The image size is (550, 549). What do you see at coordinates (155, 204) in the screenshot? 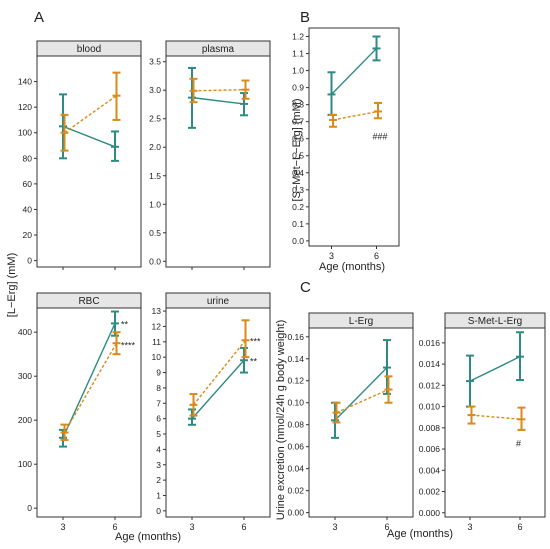
I see `y-tick-label: 1.0` at bounding box center [155, 204].